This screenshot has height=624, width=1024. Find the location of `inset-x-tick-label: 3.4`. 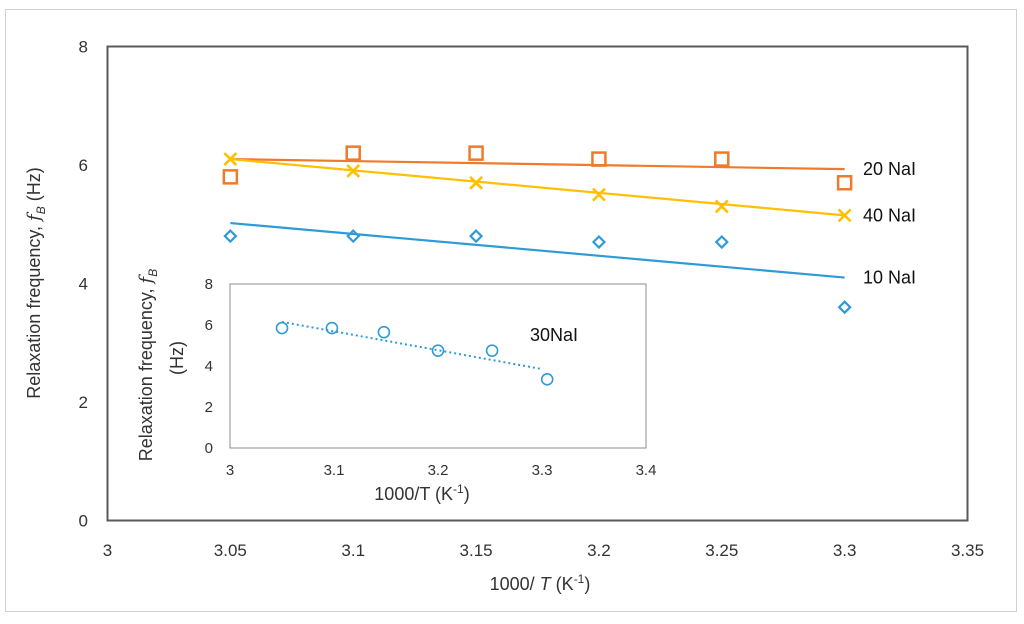

inset-x-tick-label: 3.4 is located at coordinates (646, 470).